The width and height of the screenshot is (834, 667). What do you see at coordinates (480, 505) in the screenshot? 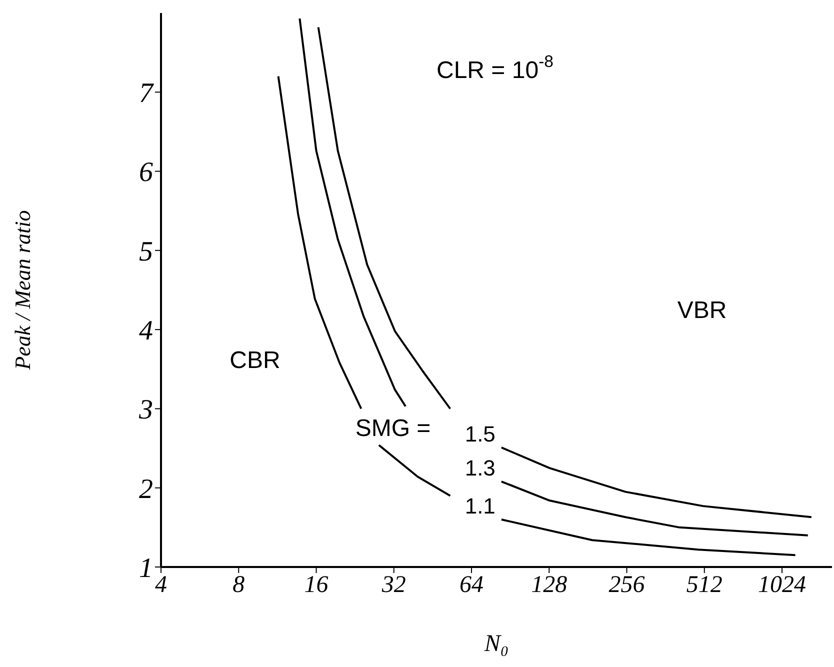
I see `series-label: 1.1` at bounding box center [480, 505].